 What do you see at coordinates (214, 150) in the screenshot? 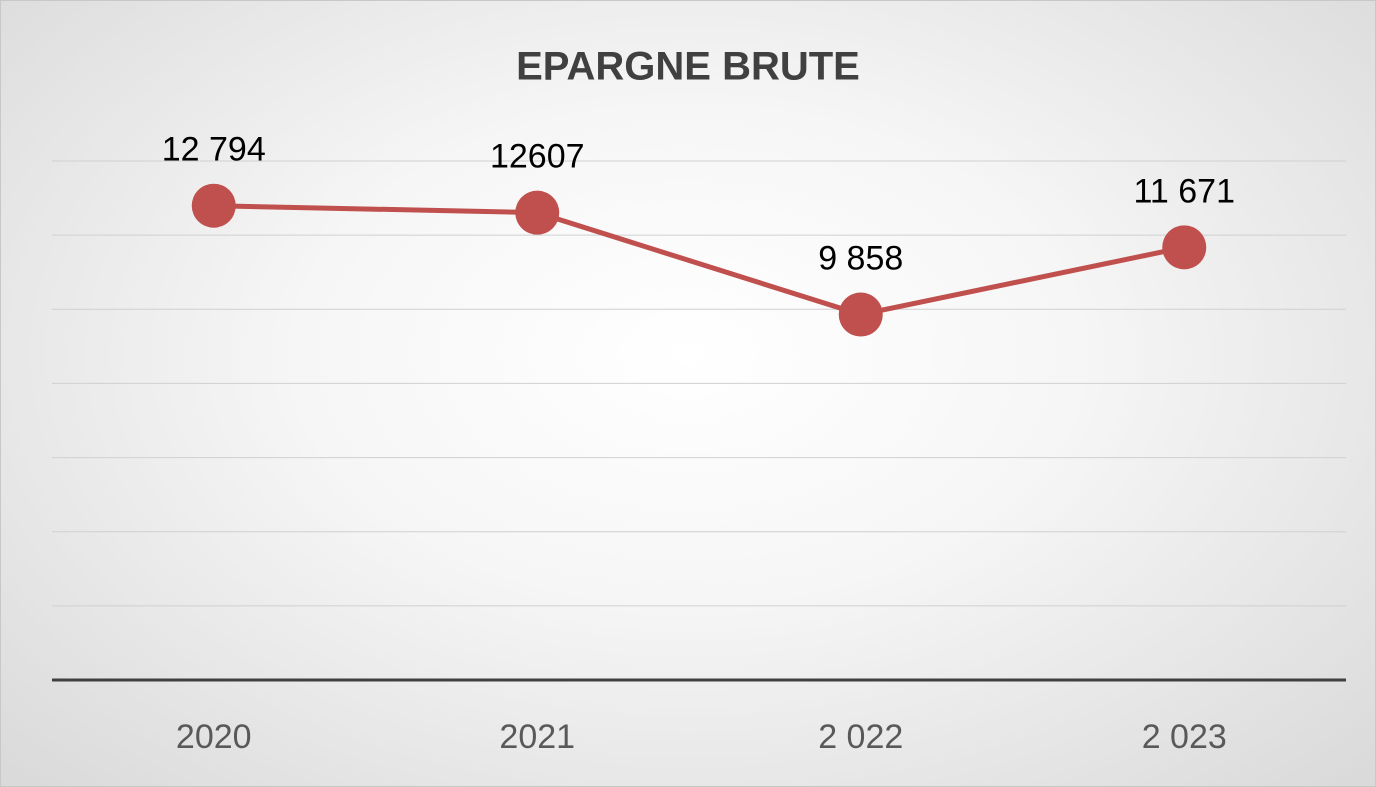
I see `data-label: 12 794` at bounding box center [214, 150].